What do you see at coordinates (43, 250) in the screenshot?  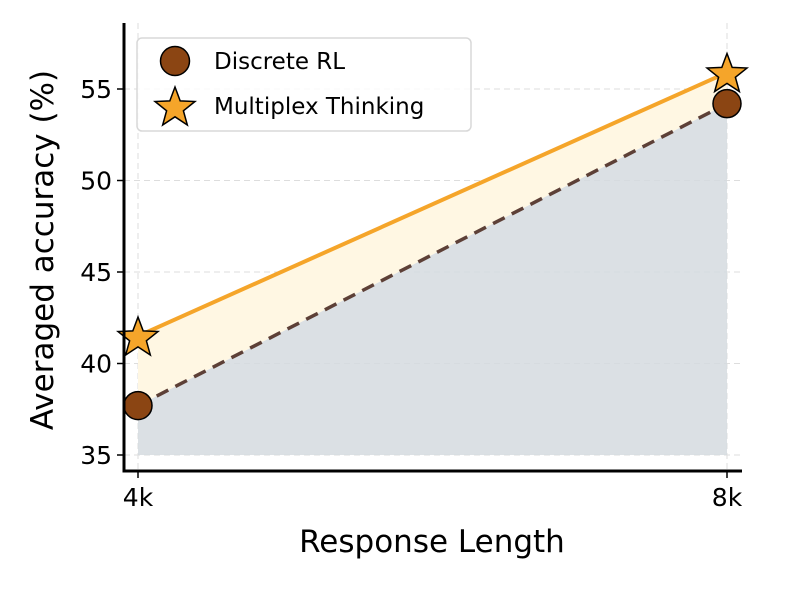 I see `y-axis-title: Averaged accuracy (%)` at bounding box center [43, 250].